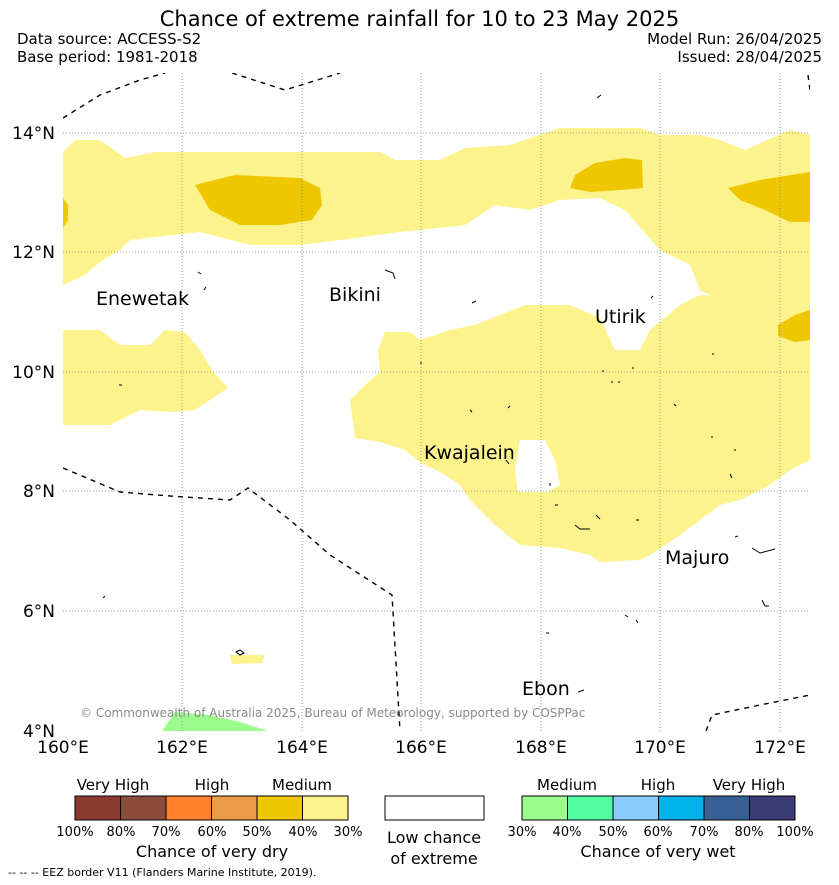 This screenshot has height=885, width=839. Describe the element at coordinates (212, 785) in the screenshot. I see `dry-level-high: High` at that location.